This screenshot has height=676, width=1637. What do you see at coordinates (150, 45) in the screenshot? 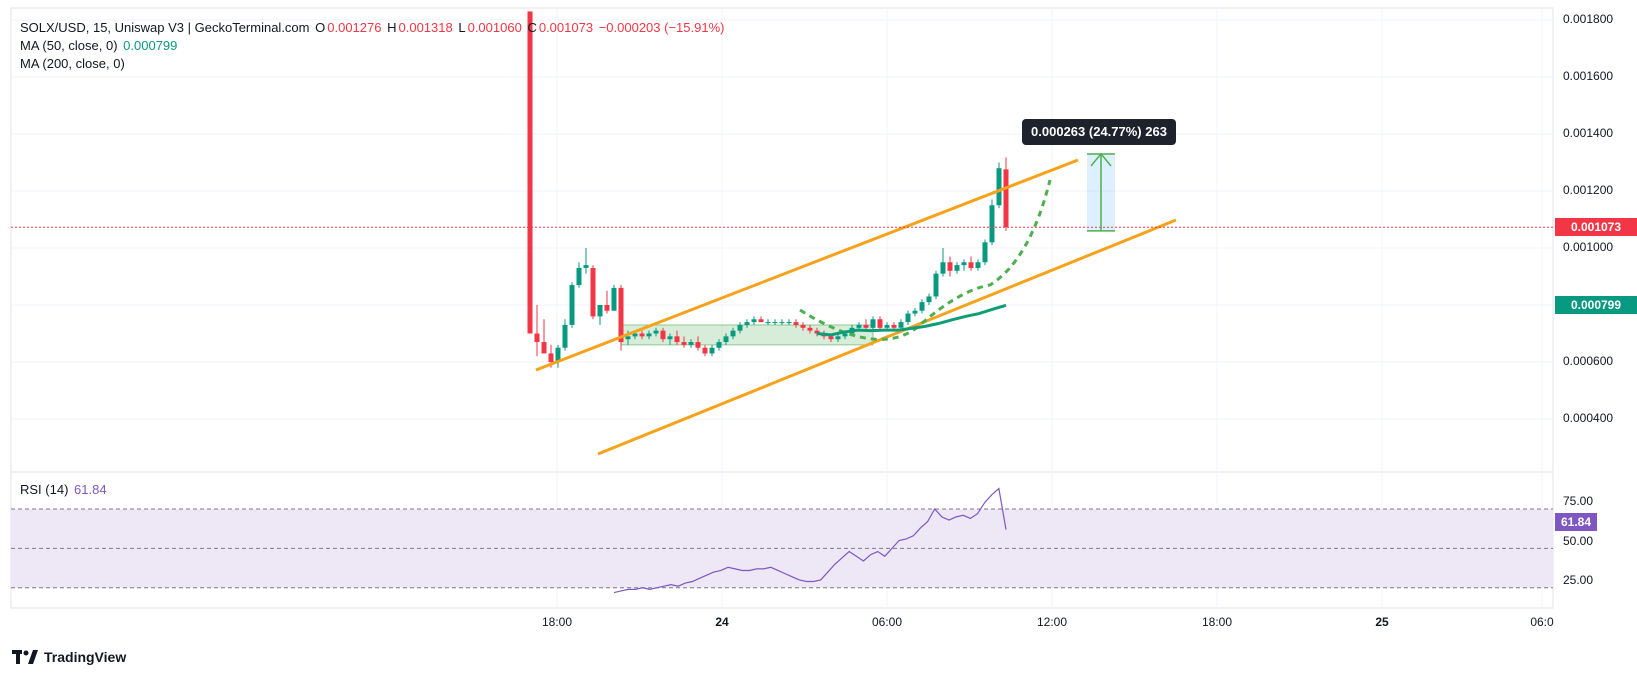
I see `legend-ma50-value: 0.000799` at bounding box center [150, 45].